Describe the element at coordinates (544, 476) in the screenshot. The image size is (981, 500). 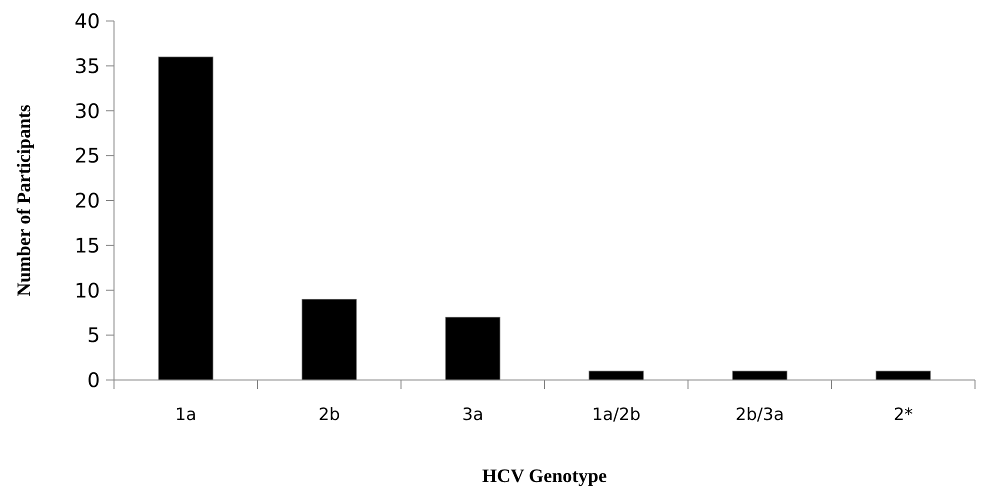
I see `x-axis-title: HCV Genotype` at that location.